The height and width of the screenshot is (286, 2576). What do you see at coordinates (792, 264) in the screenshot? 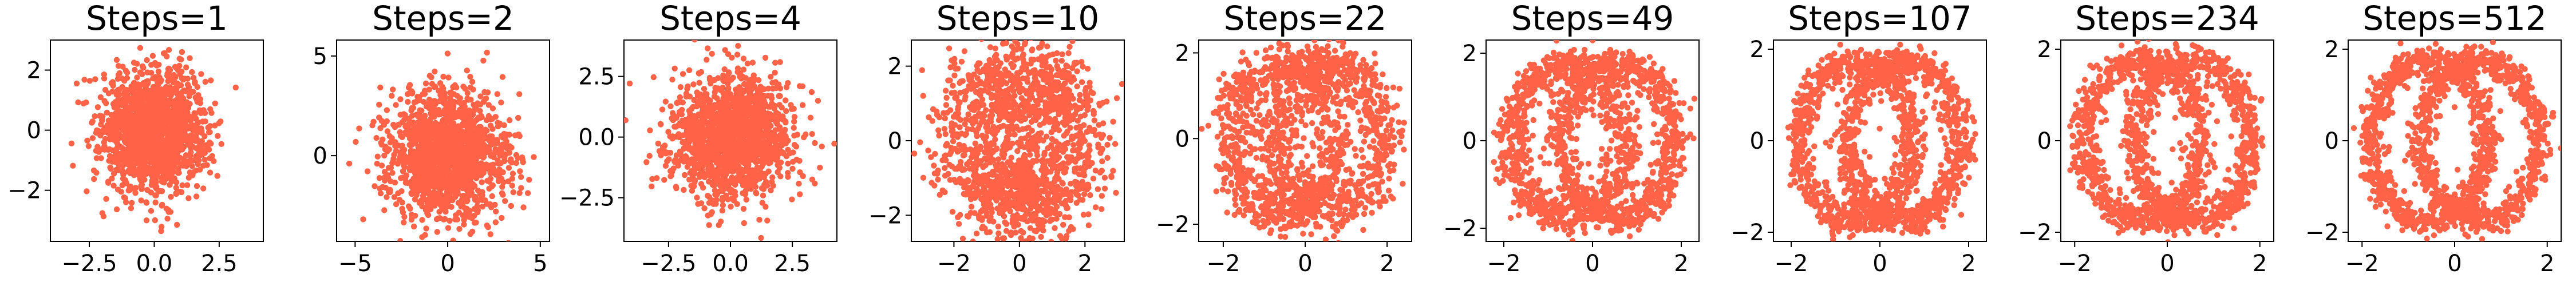
I see `x-tick-label: 2.5` at bounding box center [792, 264].